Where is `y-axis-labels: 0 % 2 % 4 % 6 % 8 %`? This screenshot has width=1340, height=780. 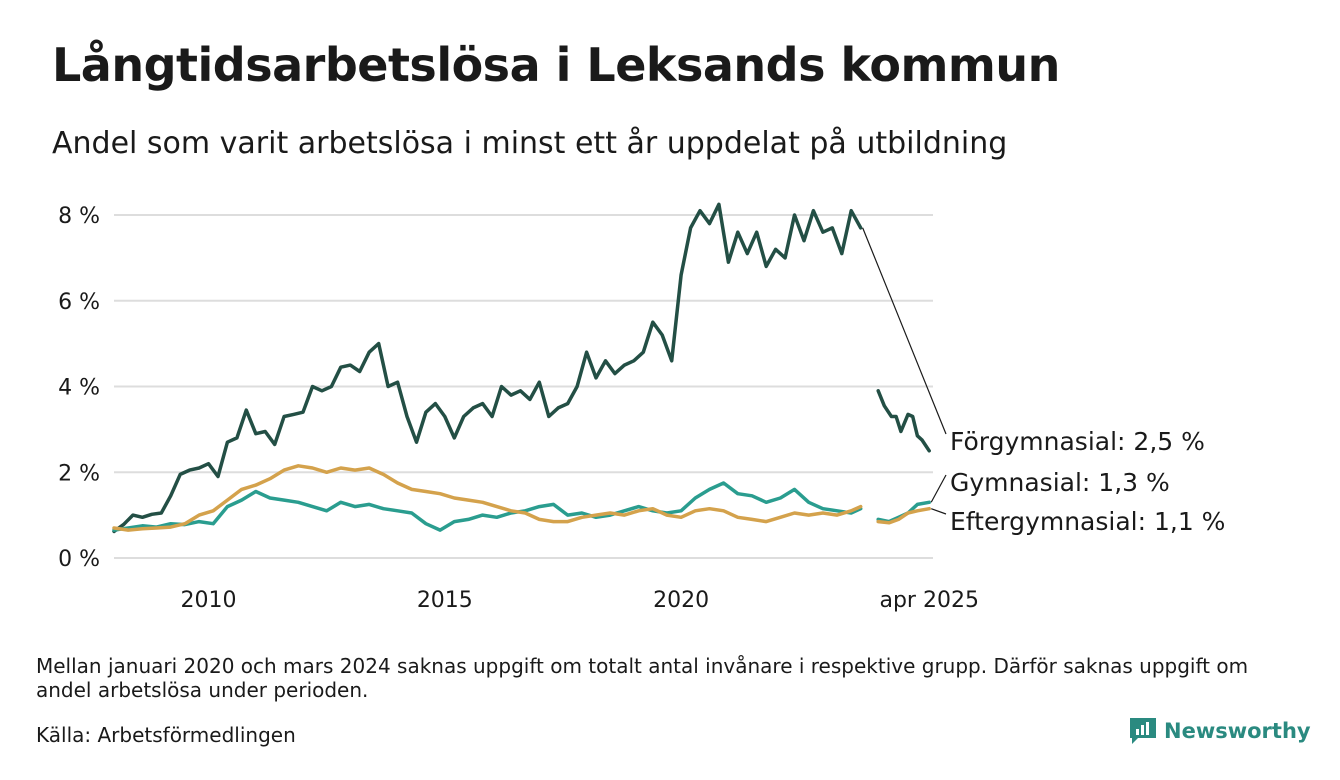
y-axis-labels: 0 % 2 % 4 % 6 % 8 % is located at coordinates (79, 388).